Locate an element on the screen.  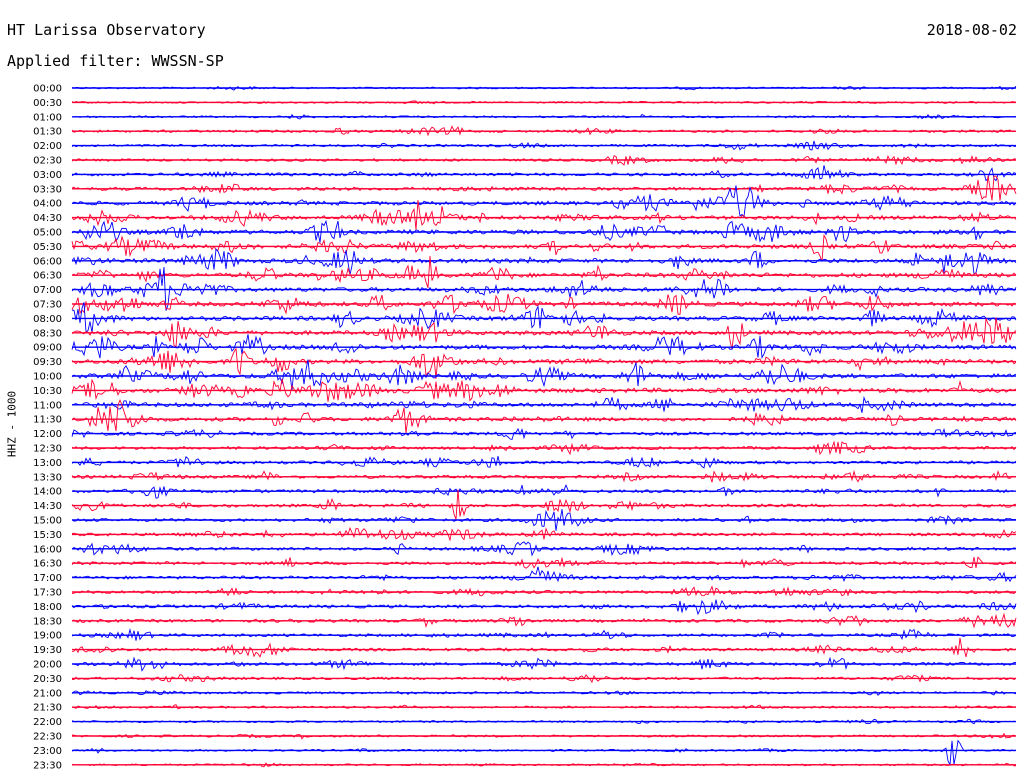
time-tick-label: 04:00 is located at coordinates (47, 204).